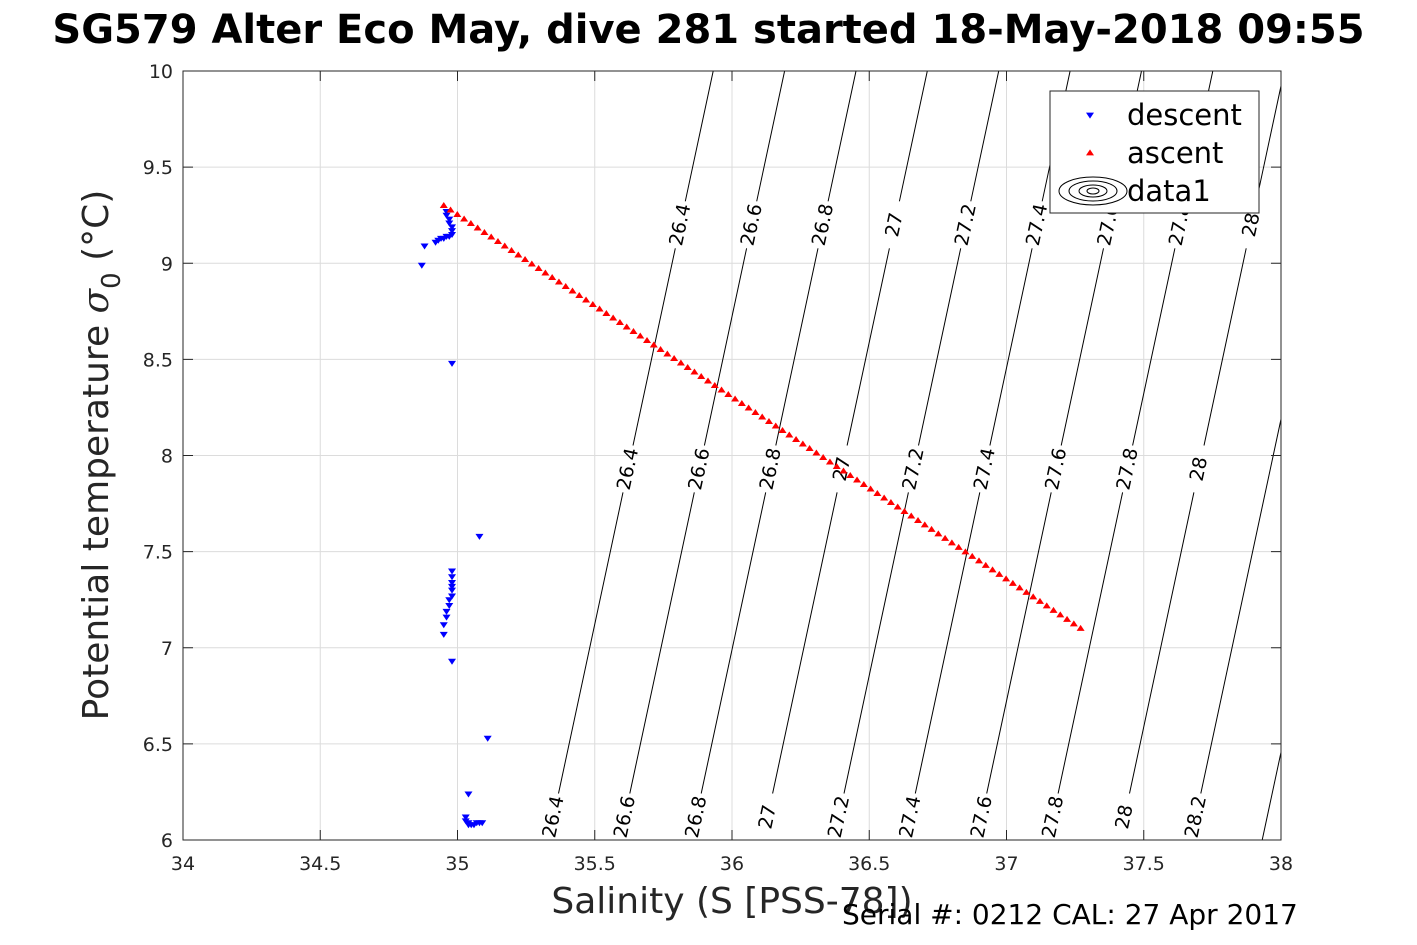 This screenshot has width=1417, height=945. What do you see at coordinates (1090, 152) in the screenshot?
I see `legend-ascent-marker` at bounding box center [1090, 152].